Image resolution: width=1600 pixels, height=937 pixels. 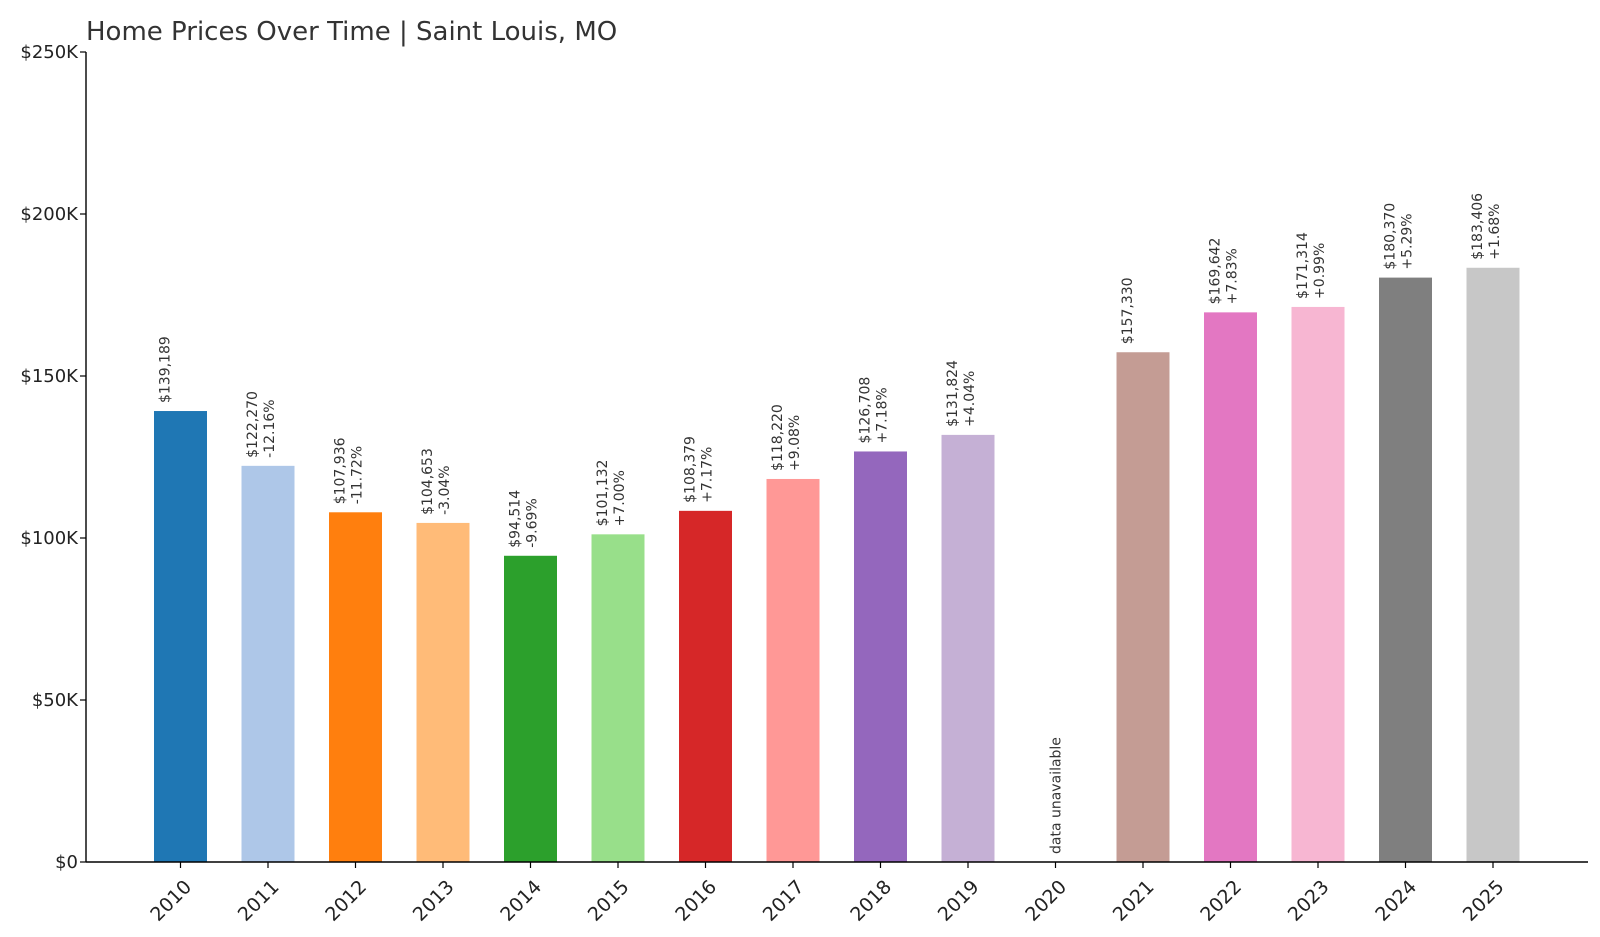 I want to click on x-tick-label-2019: 2019, so click(x=959, y=901).